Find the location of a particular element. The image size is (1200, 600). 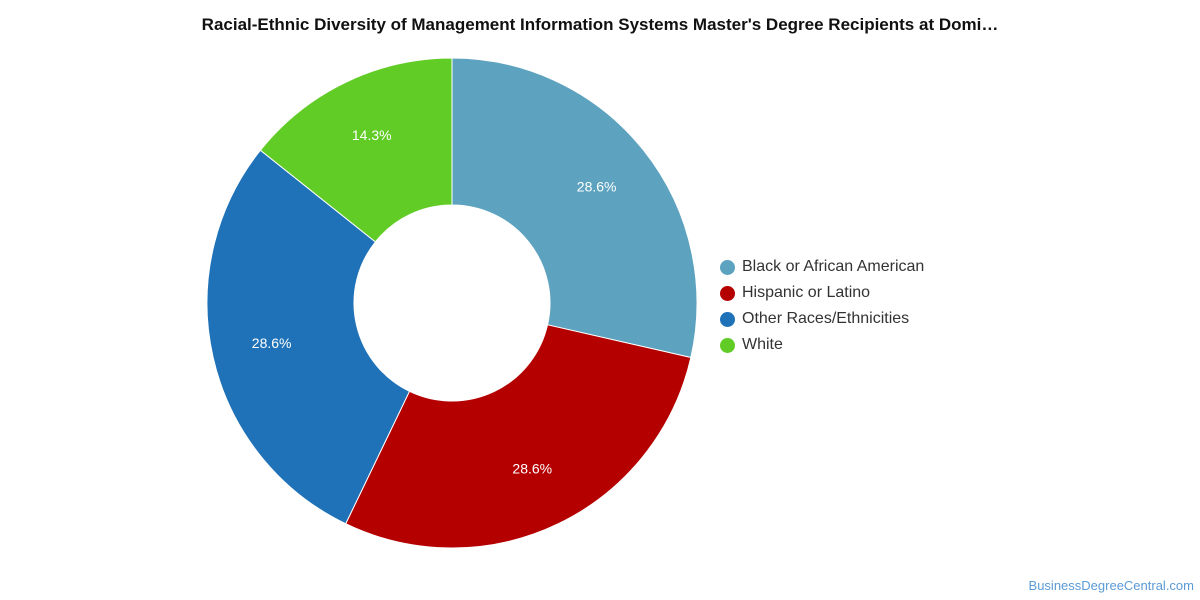

legend-label: Other Races/Ethnicities is located at coordinates (826, 318).